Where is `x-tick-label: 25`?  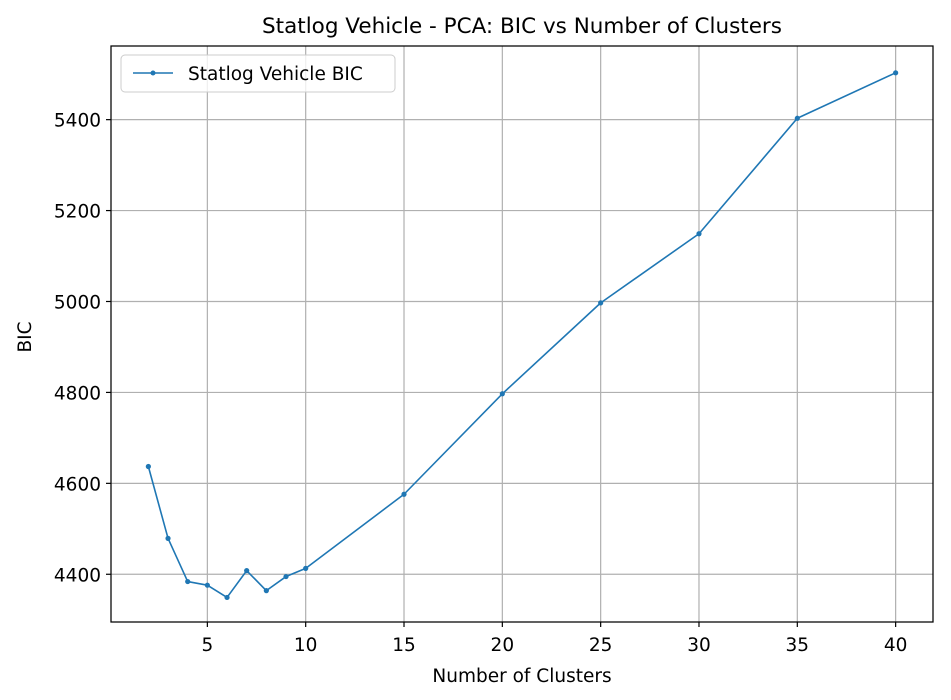 x-tick-label: 25 is located at coordinates (601, 645).